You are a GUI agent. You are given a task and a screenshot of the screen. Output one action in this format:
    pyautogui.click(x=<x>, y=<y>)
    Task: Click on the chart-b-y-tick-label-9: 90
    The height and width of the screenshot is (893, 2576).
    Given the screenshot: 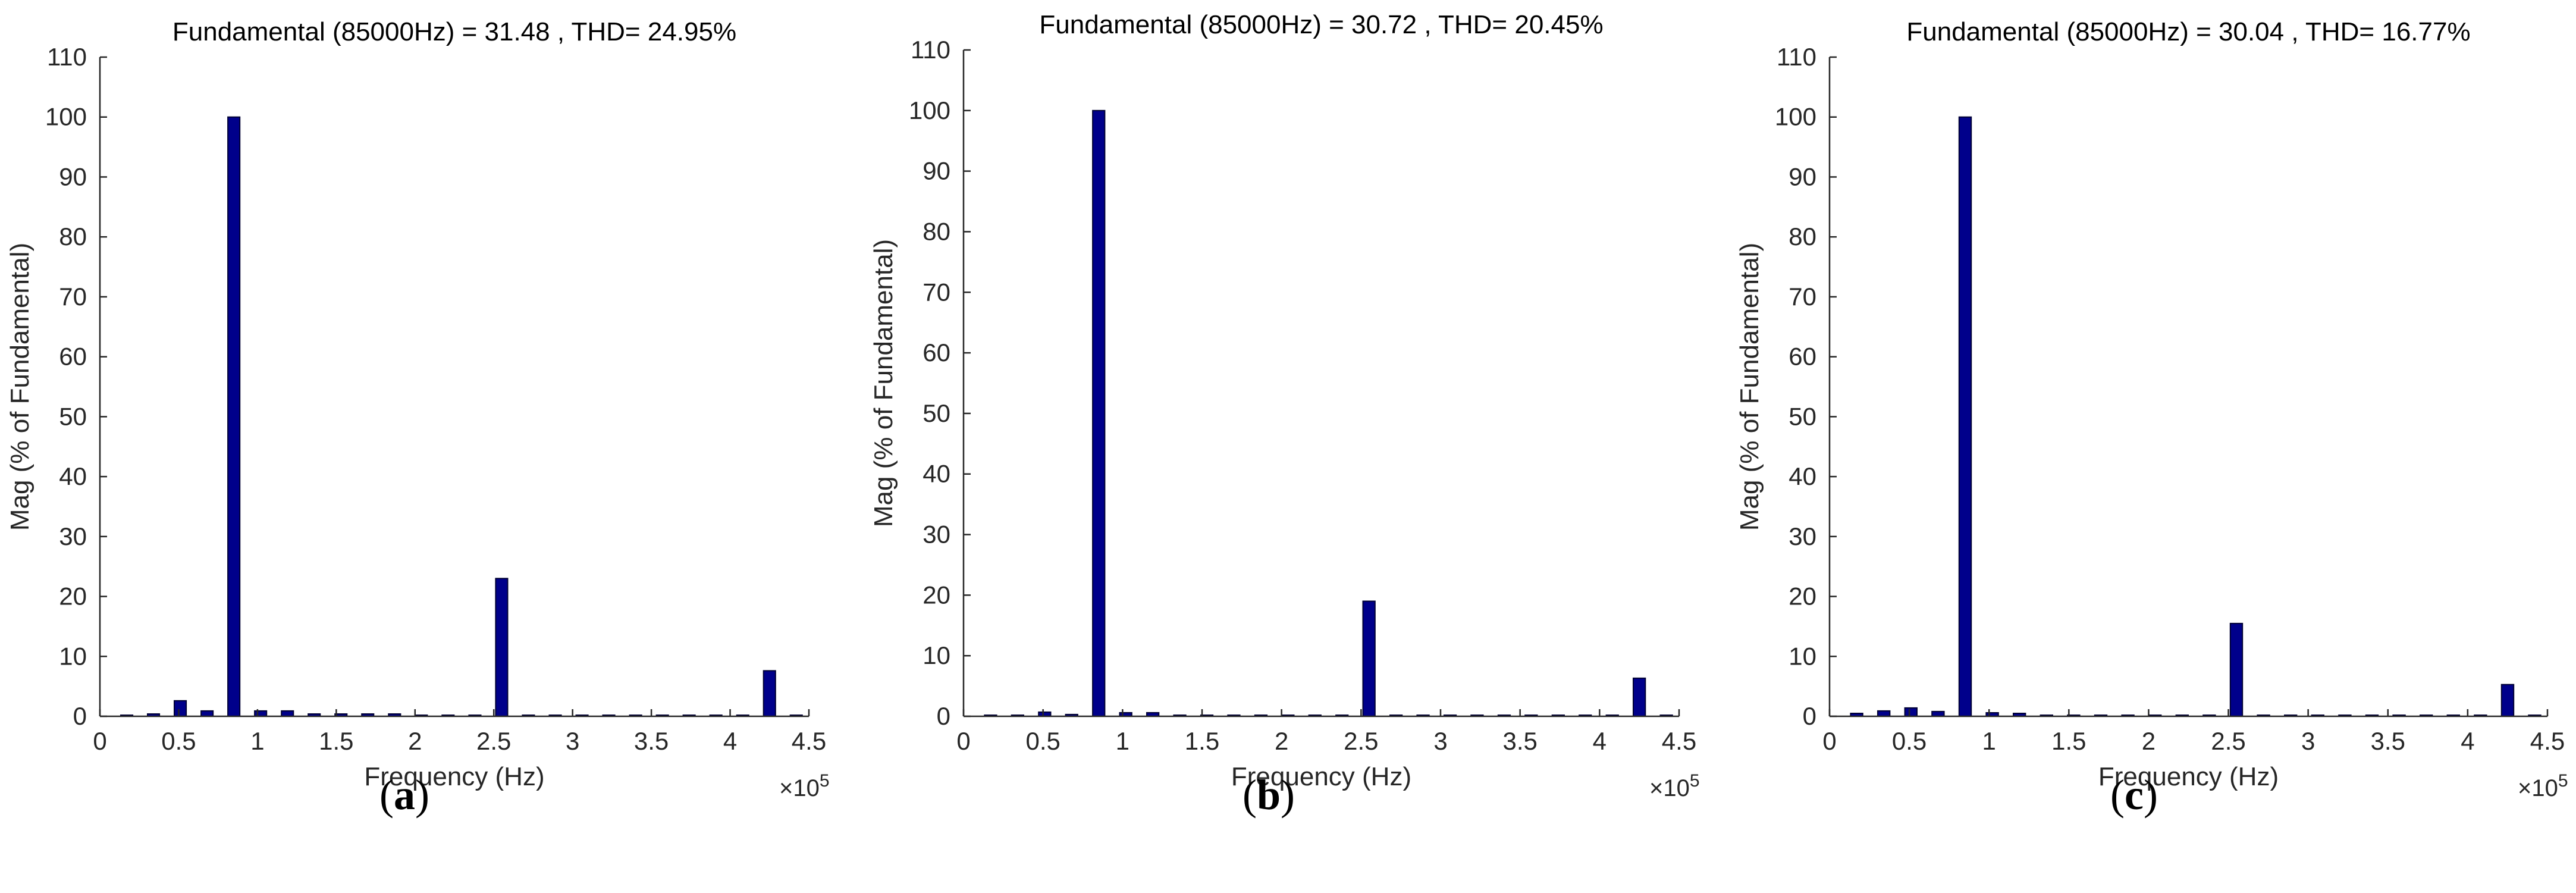 What is the action you would take?
    pyautogui.click(x=936, y=171)
    